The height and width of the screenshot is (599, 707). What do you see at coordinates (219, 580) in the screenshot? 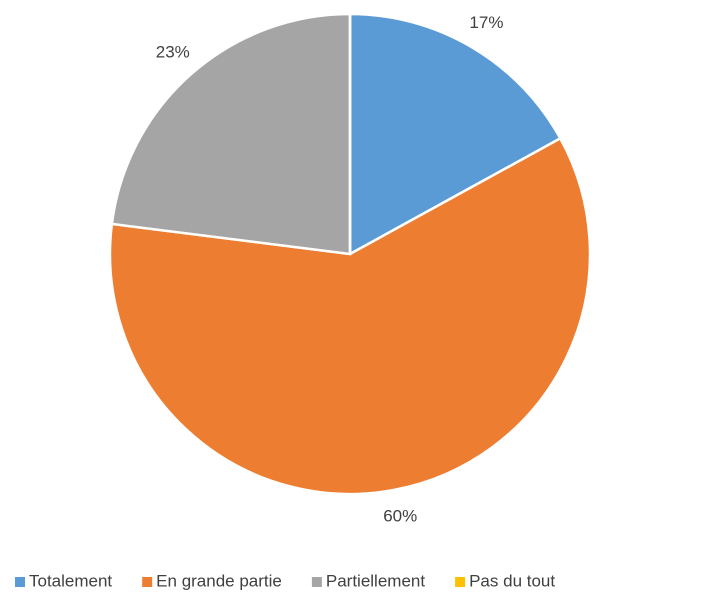
I see `legend-label: En grande partie` at bounding box center [219, 580].